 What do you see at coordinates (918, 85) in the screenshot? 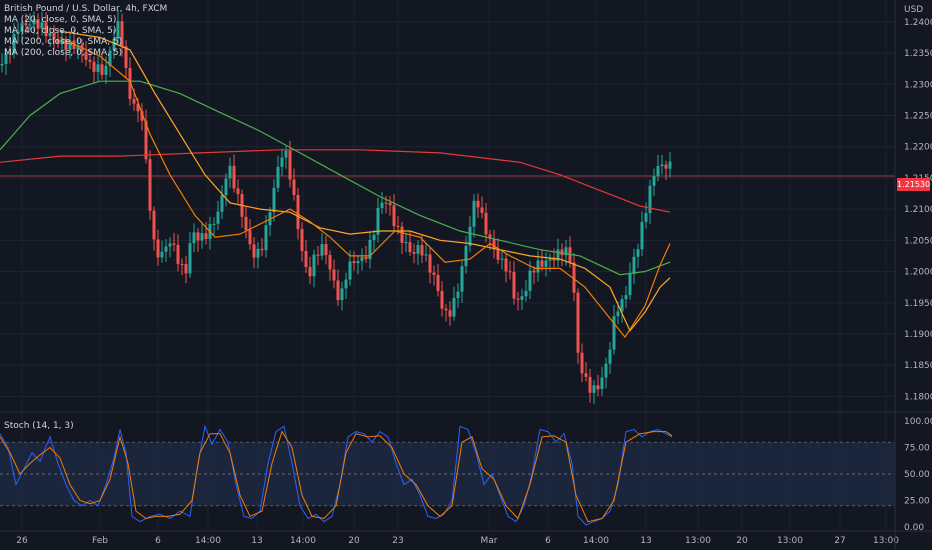
I see `price-tick-label: 1.23000` at bounding box center [918, 85].